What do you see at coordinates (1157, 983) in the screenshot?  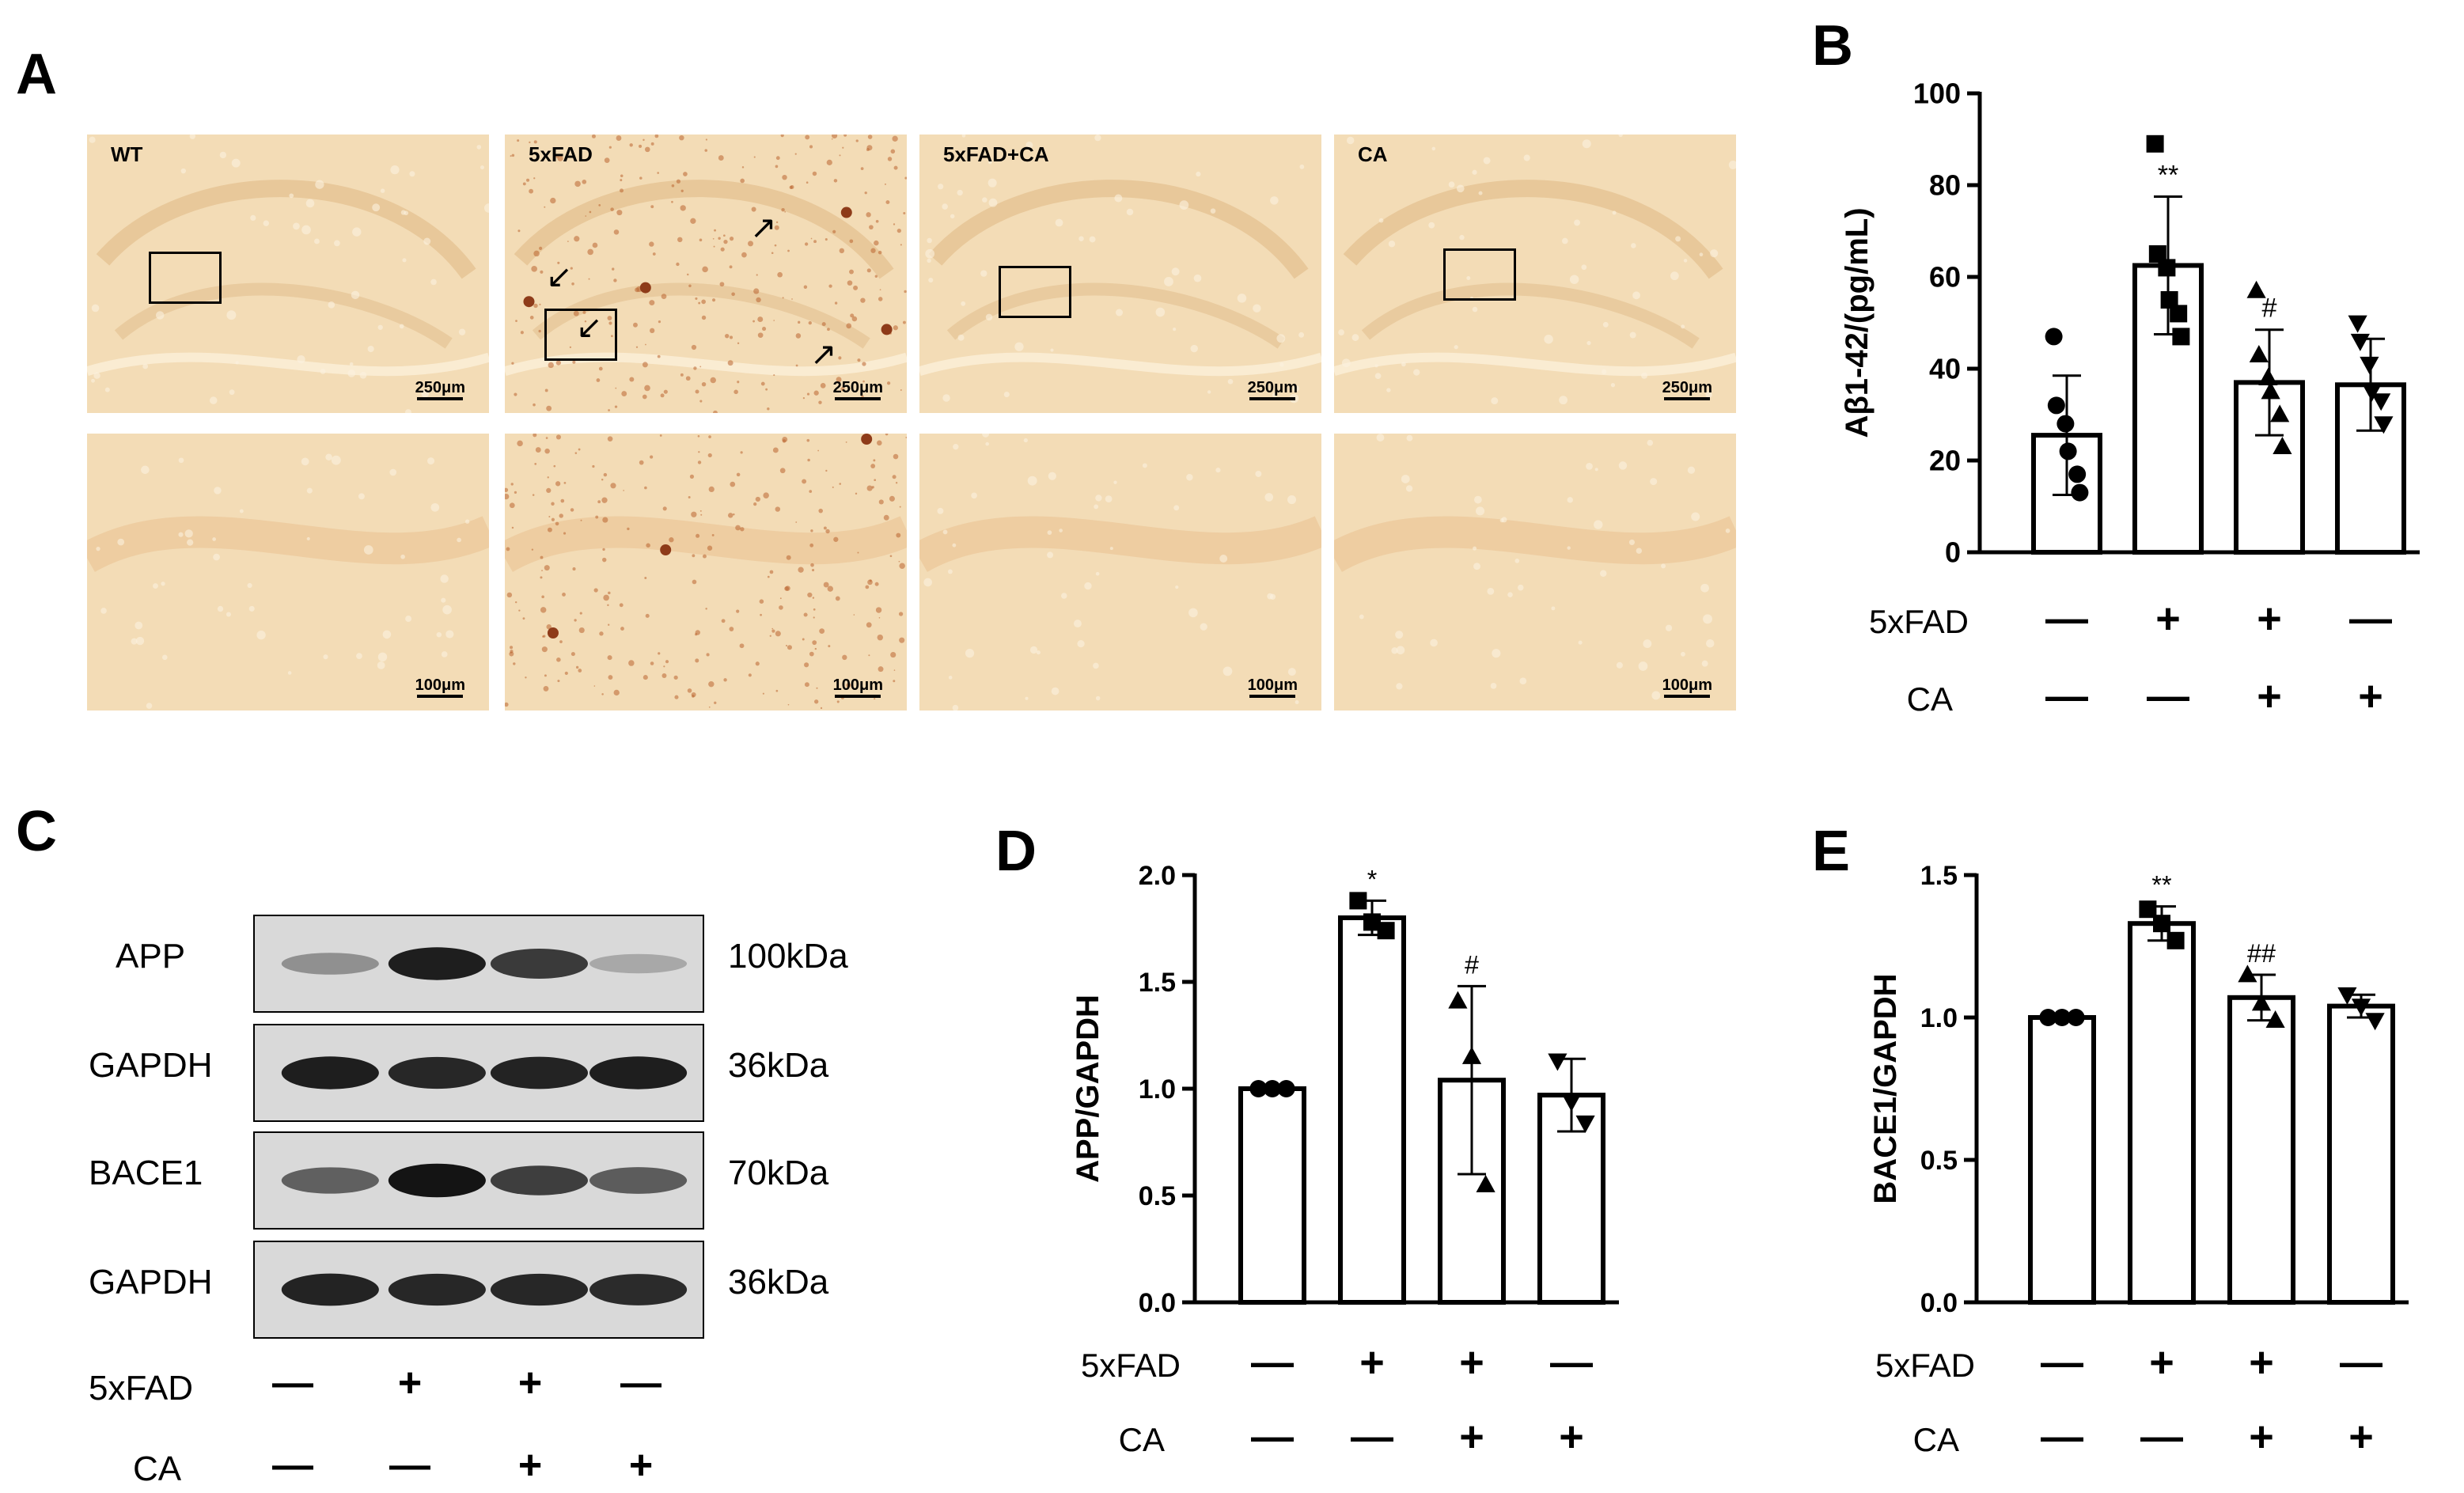 I see `y-tick-label: 1.5` at bounding box center [1157, 983].